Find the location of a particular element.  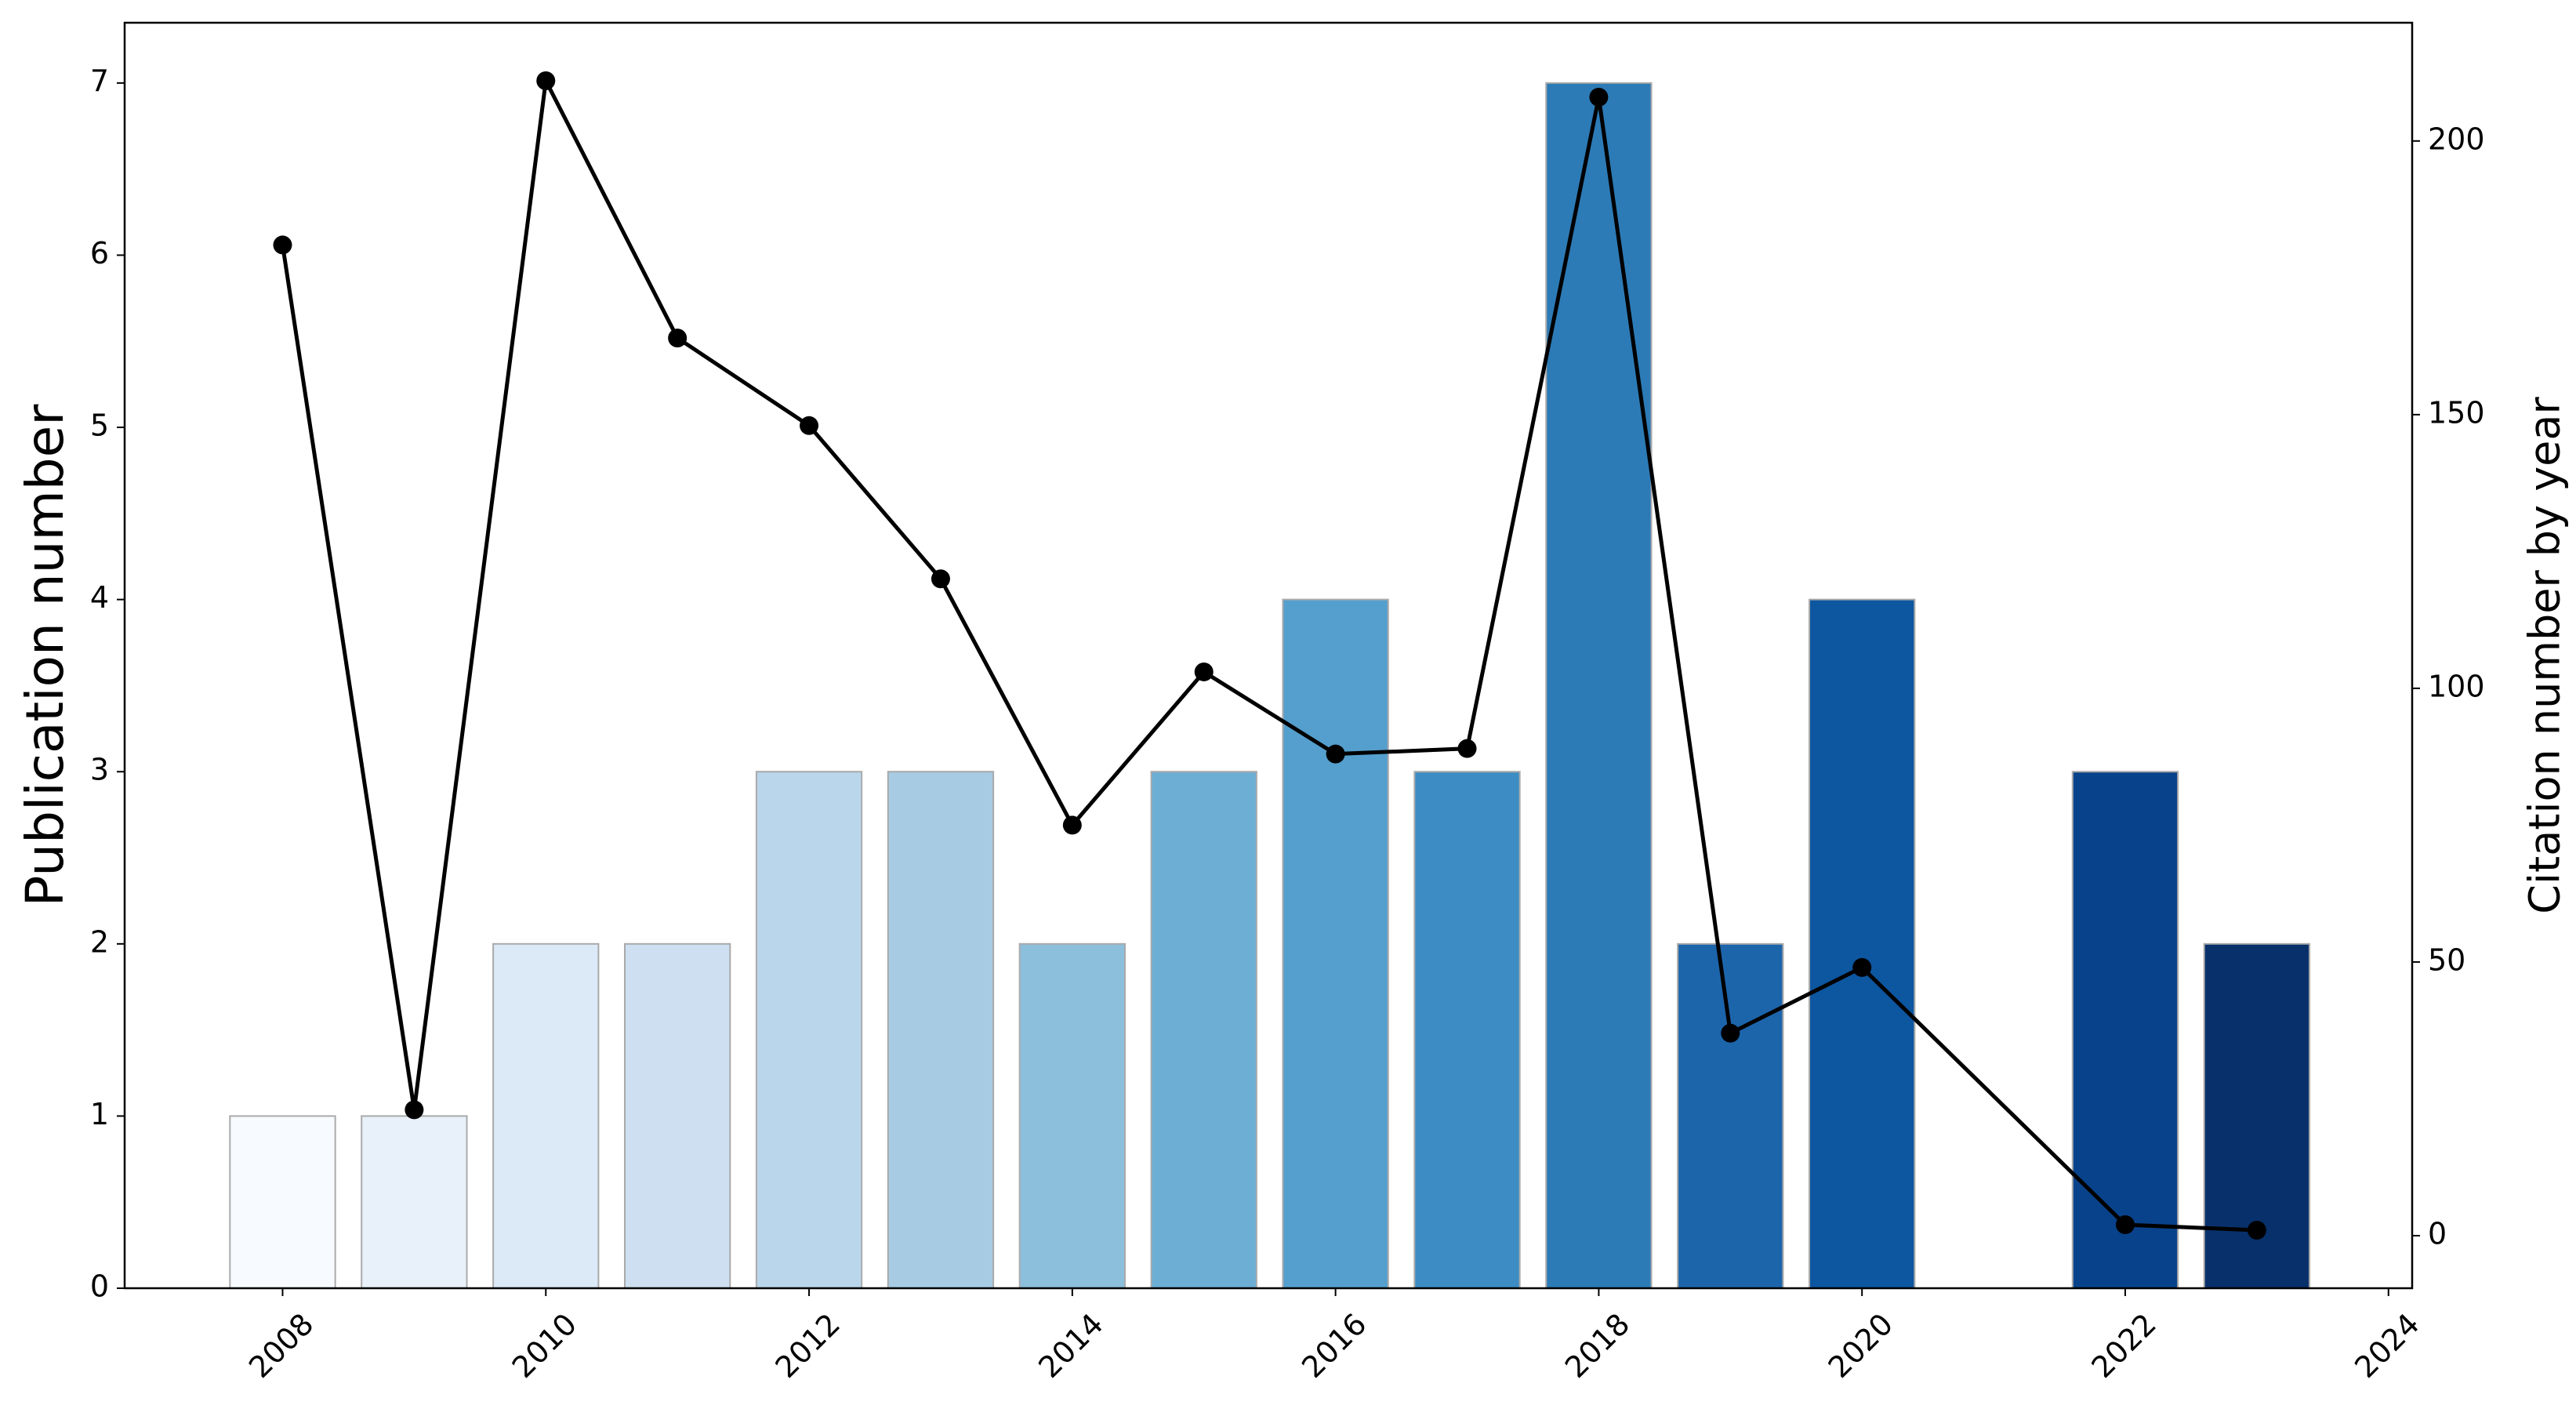

y-tick-label: 2 is located at coordinates (100, 941).